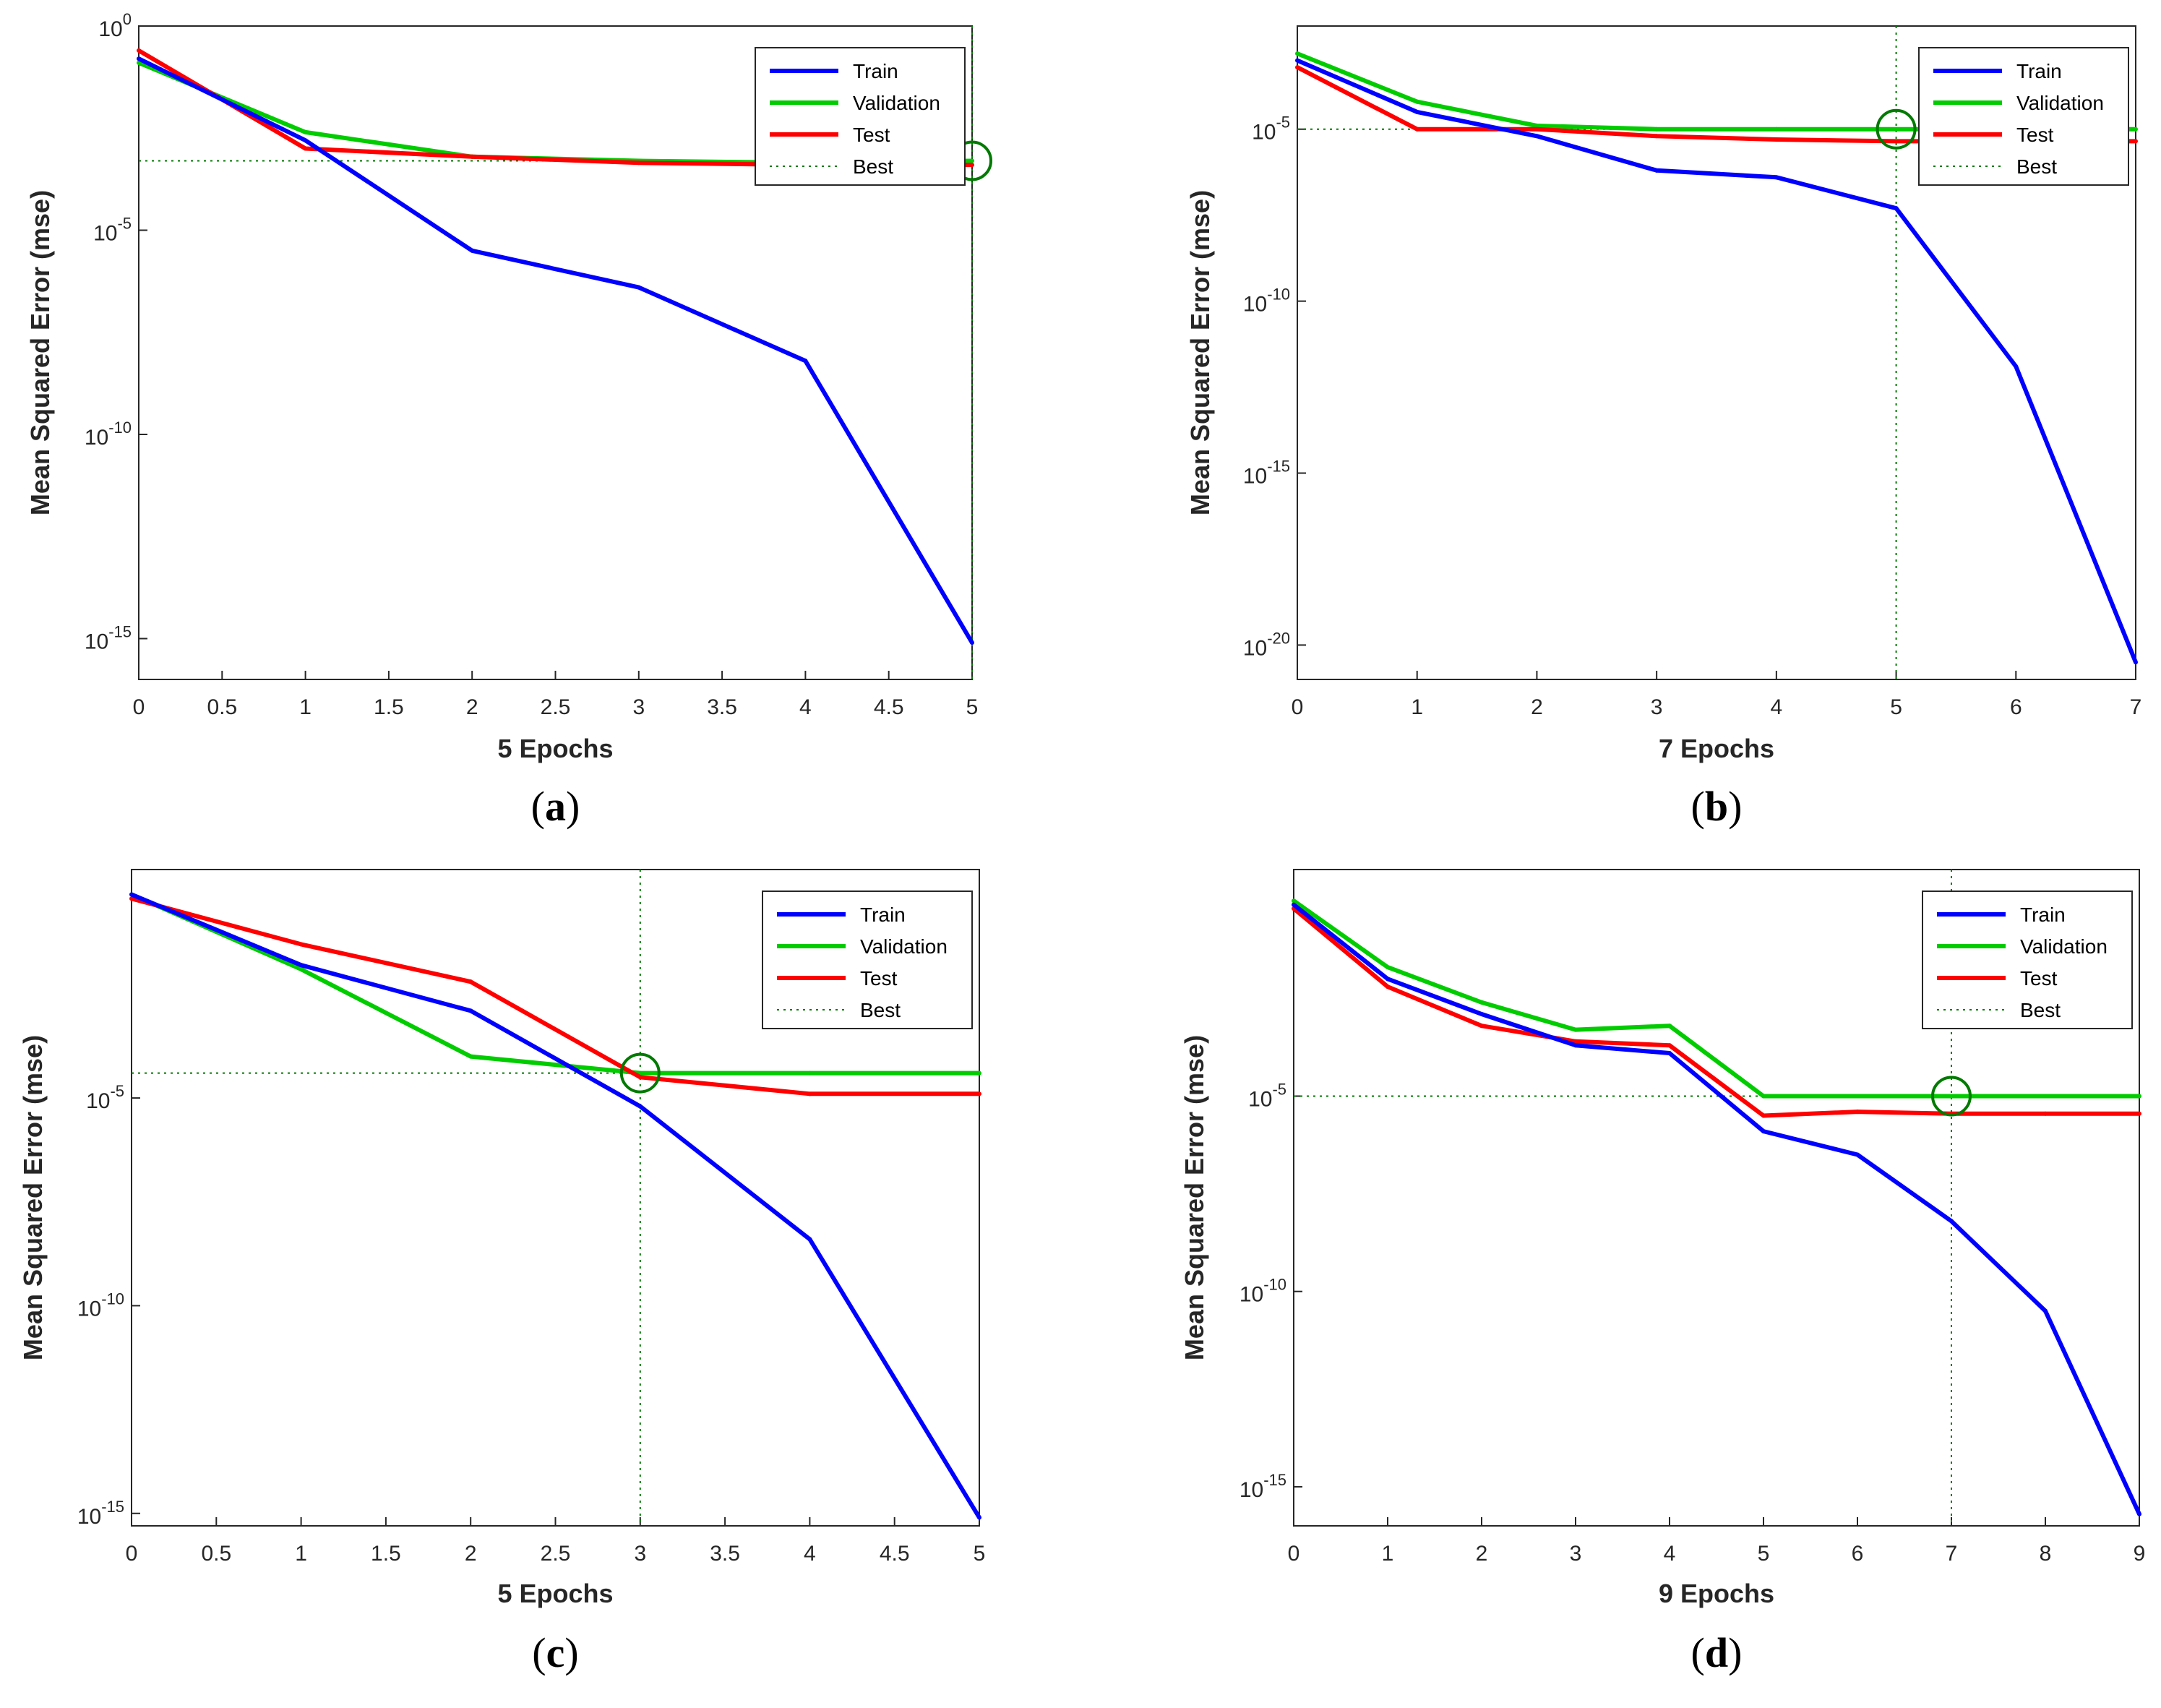 The image size is (2161, 1708). I want to click on x-tick-label: 9, so click(2140, 1554).